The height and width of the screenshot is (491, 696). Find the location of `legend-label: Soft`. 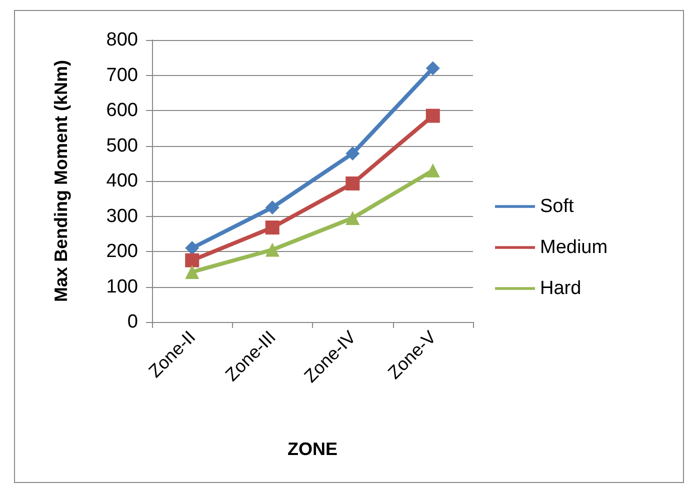

legend-label: Soft is located at coordinates (557, 206).